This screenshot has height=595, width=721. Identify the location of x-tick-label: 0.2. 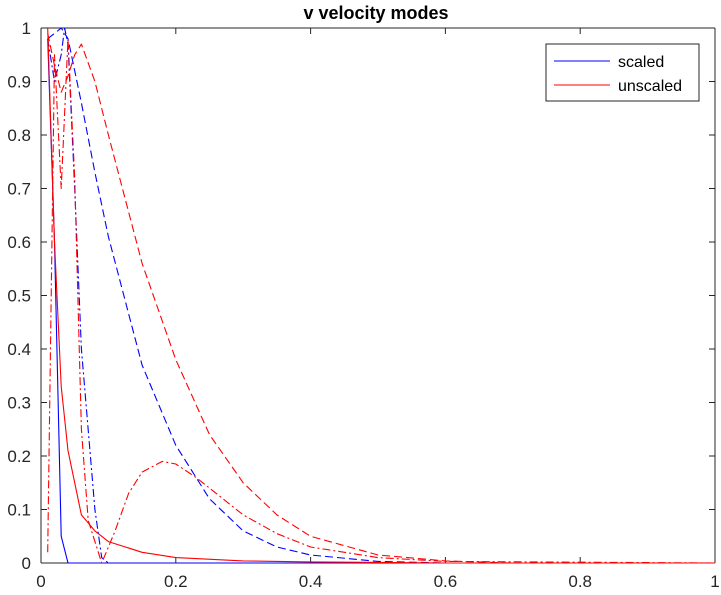
(176, 581).